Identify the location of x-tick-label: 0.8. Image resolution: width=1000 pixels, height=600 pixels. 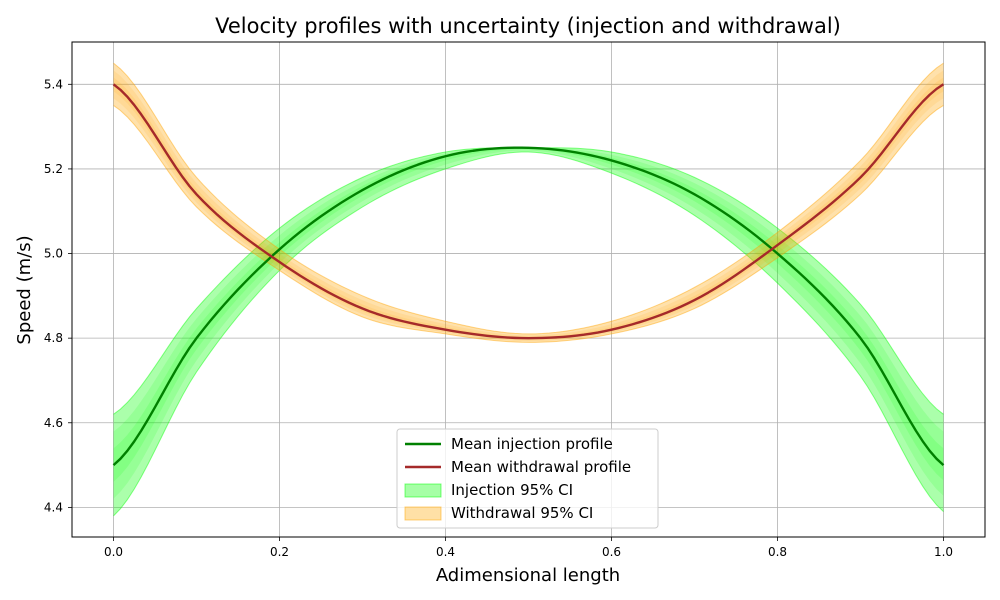
(777, 552).